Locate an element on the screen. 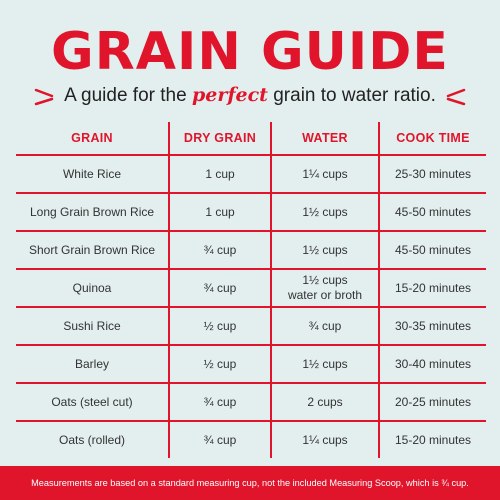 The image size is (500, 500). table-header-row: GRAIN DRY GRAIN WATER COOK TIME is located at coordinates (251, 139).